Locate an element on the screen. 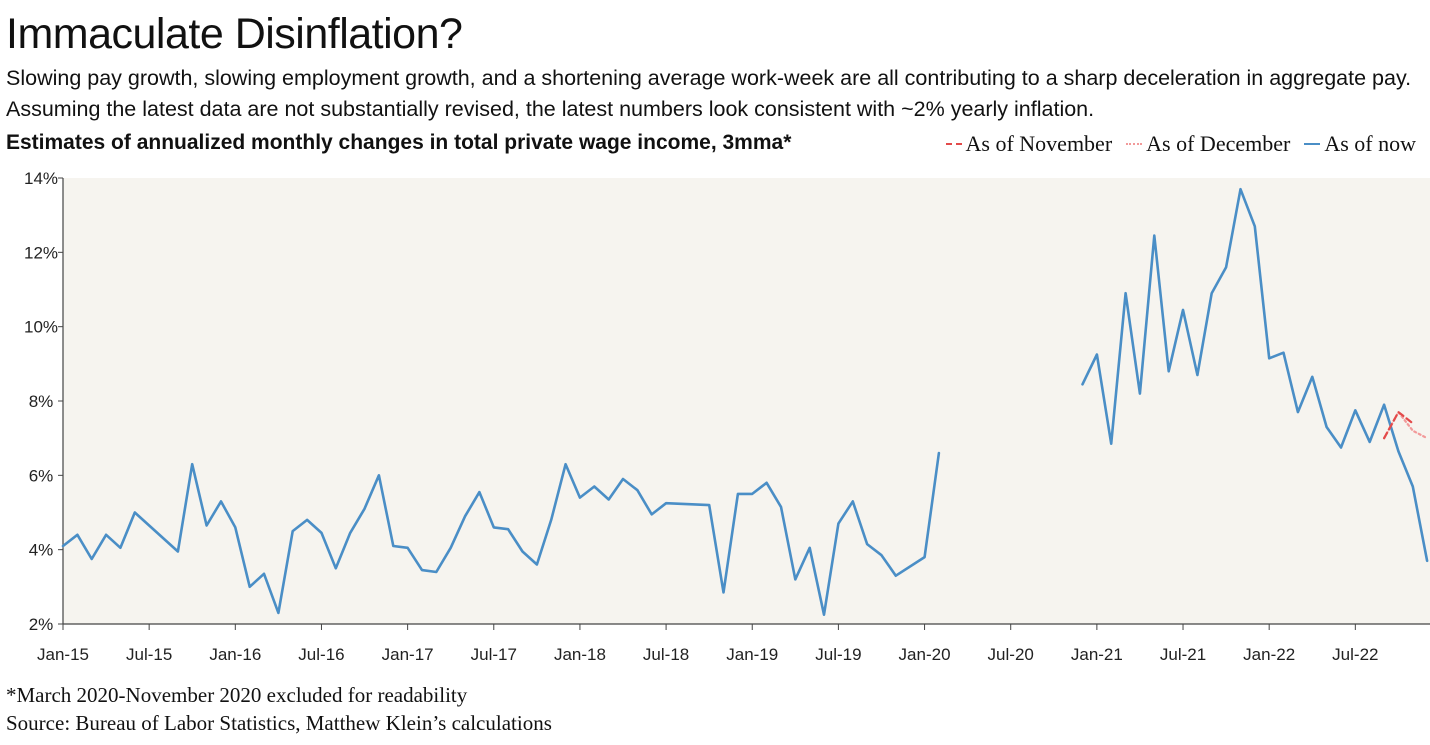  y-tick-label: 12% is located at coordinates (41, 252).